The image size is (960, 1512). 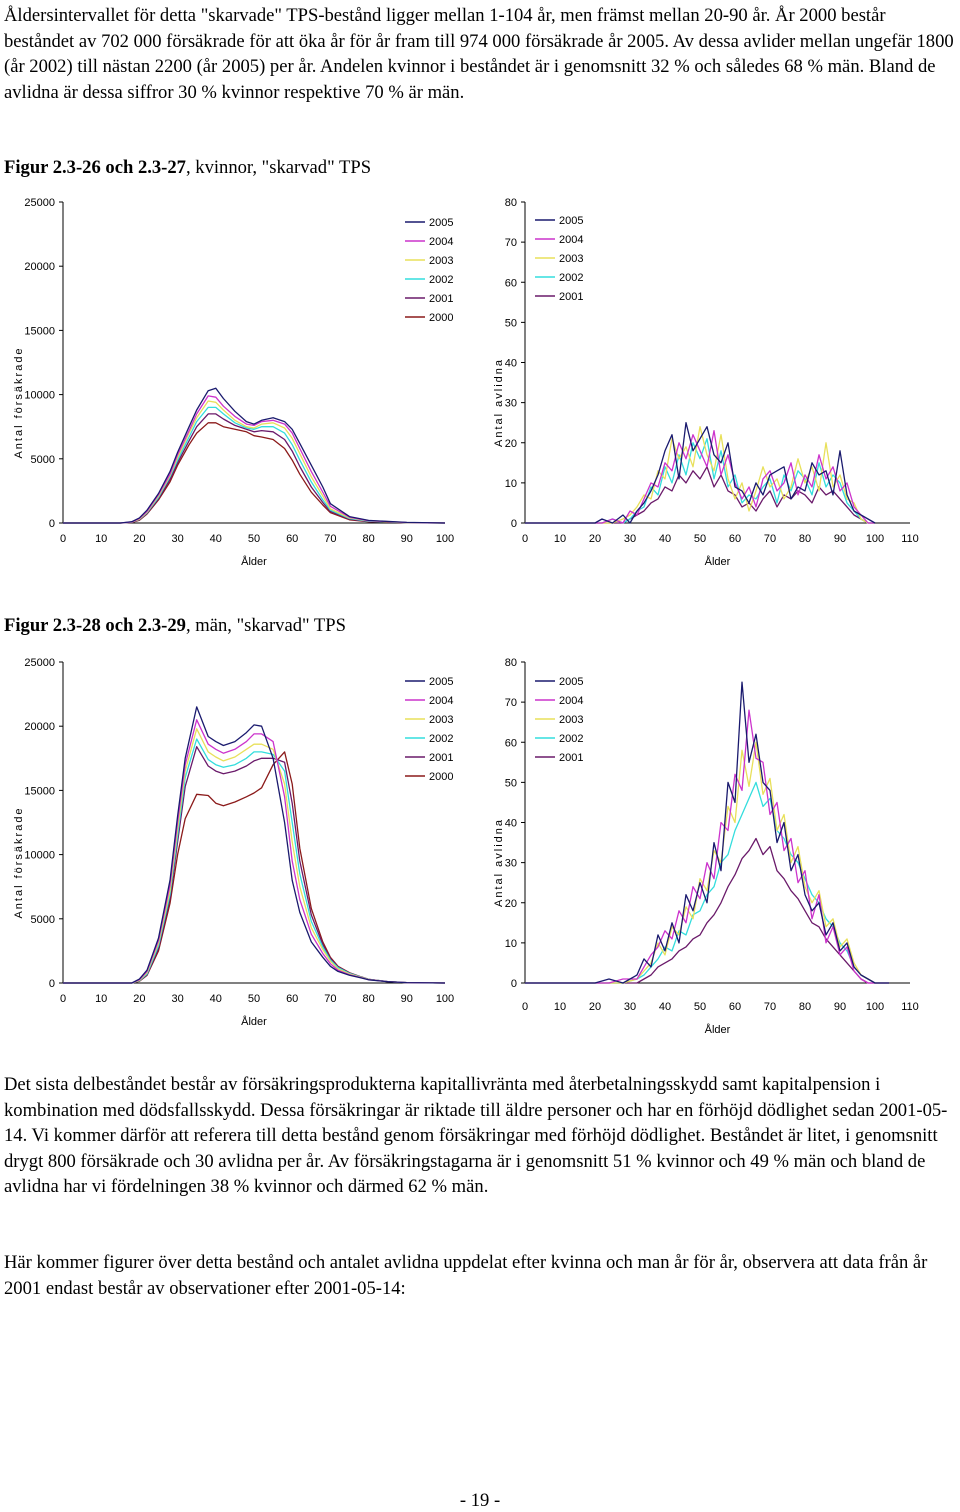 What do you see at coordinates (571, 221) in the screenshot?
I see `women-deceased-legend-label-2005: 2005` at bounding box center [571, 221].